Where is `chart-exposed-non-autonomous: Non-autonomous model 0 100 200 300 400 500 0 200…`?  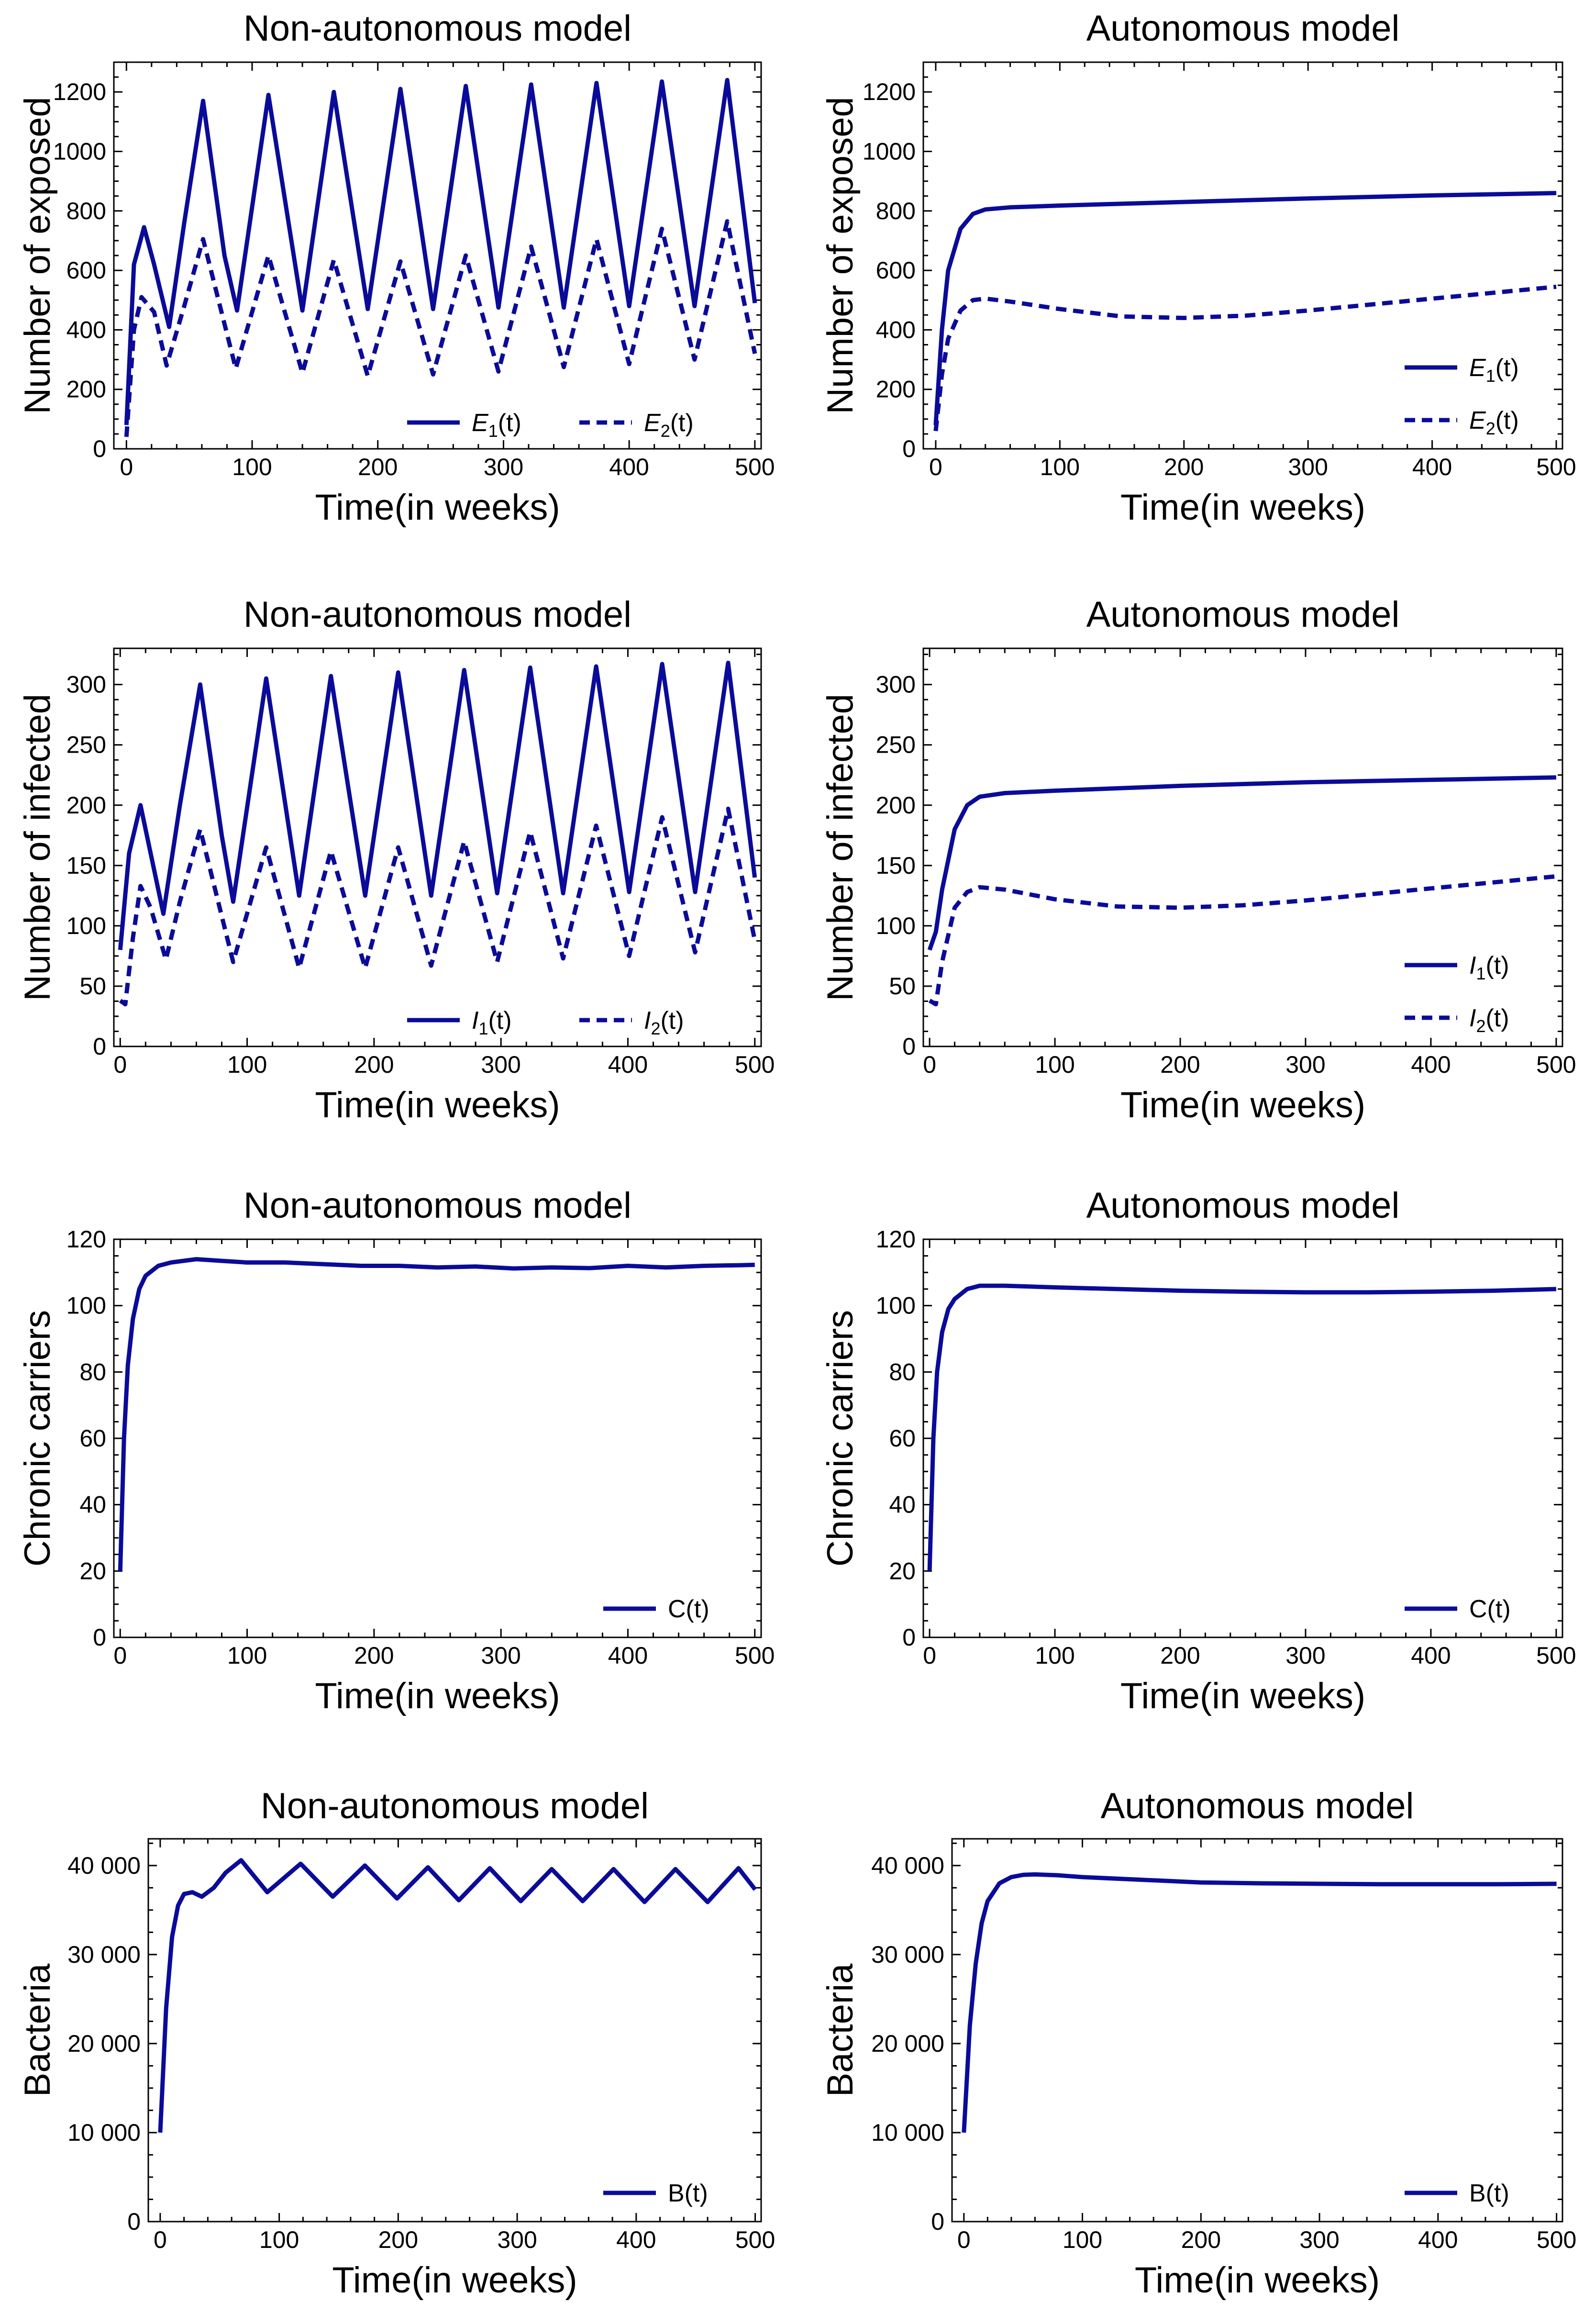 chart-exposed-non-autonomous: Non-autonomous model 0 100 200 300 400 500 0 200… is located at coordinates (396, 268).